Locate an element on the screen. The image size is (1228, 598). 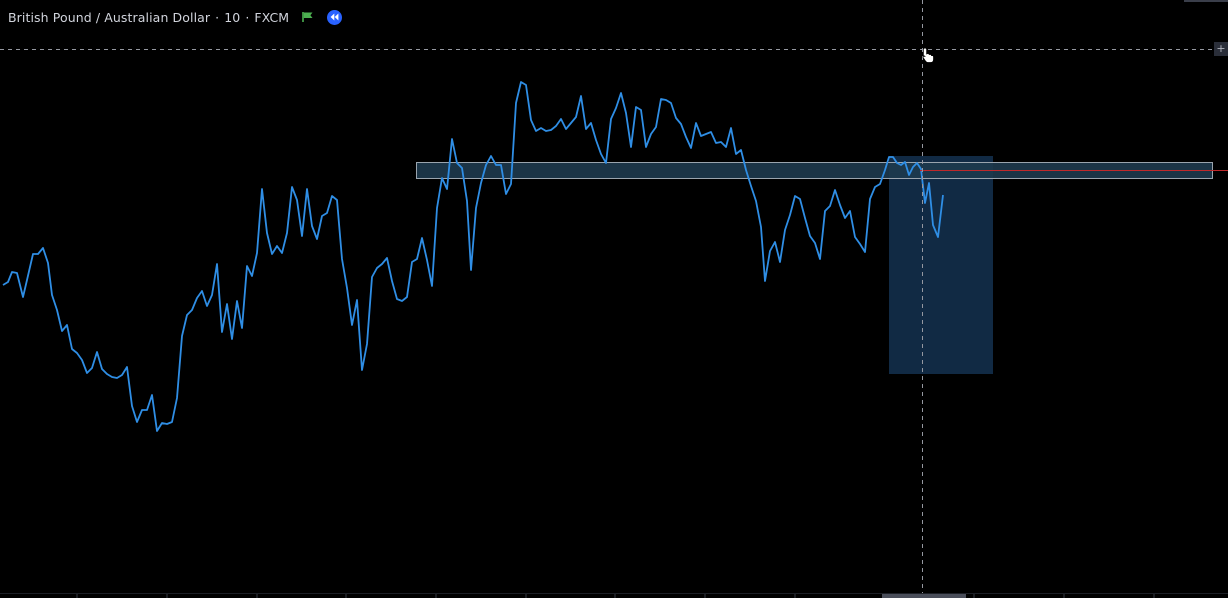
x-axis-highlight is located at coordinates (924, 596).